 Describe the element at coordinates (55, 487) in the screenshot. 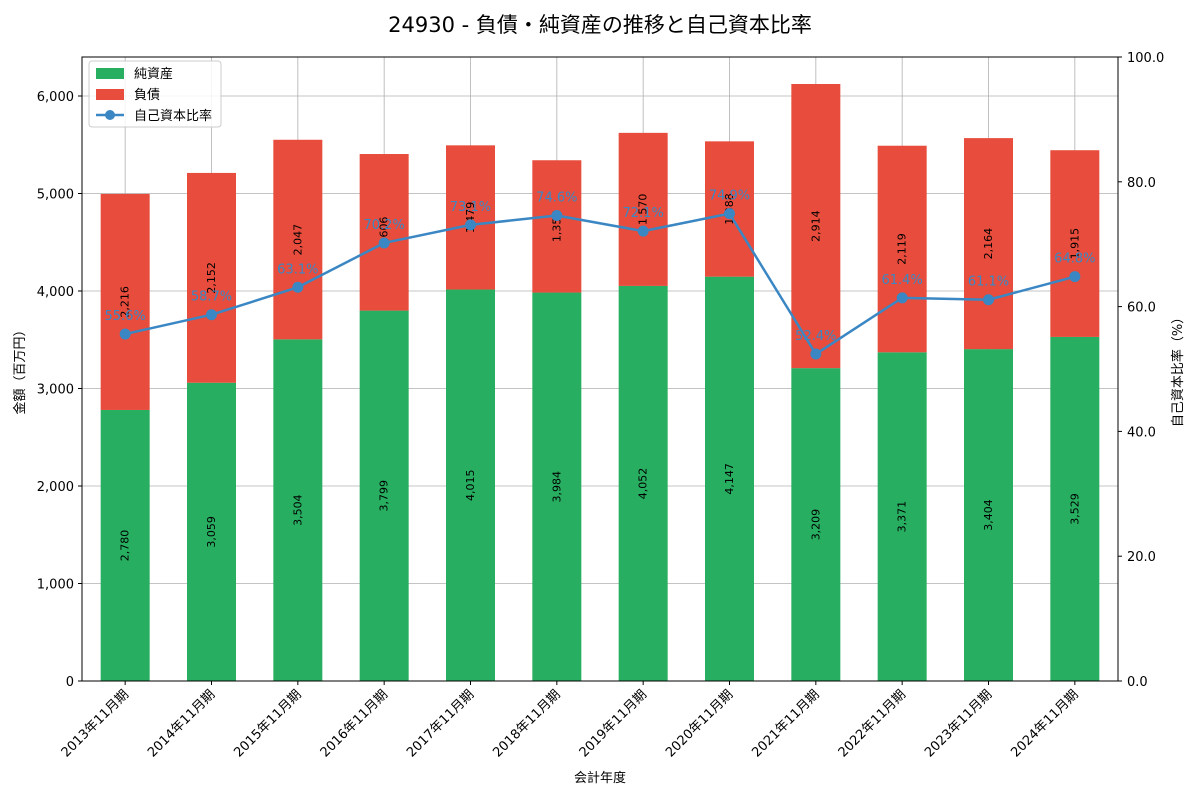

I see `y-tick-label-2: 2,000` at that location.